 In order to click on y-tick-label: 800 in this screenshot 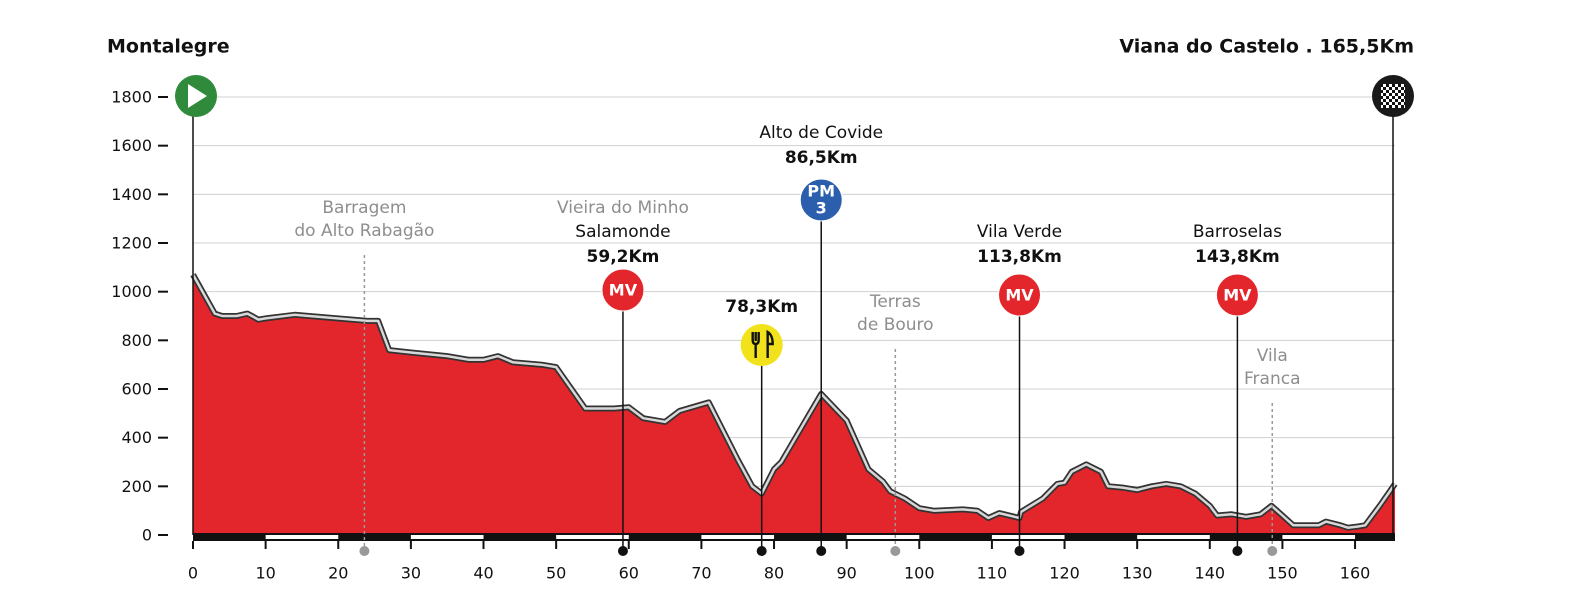, I will do `click(136, 340)`.